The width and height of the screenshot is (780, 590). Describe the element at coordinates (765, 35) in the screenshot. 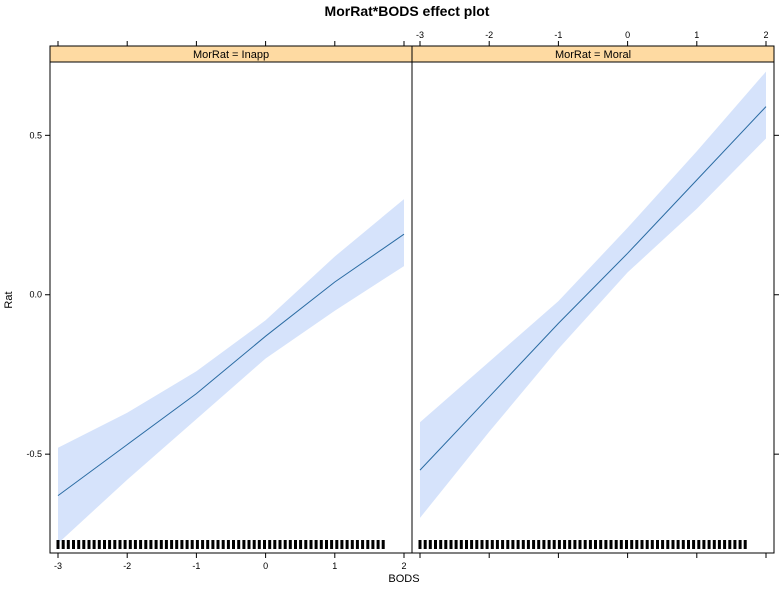

I see `x-tick-label: 2` at that location.